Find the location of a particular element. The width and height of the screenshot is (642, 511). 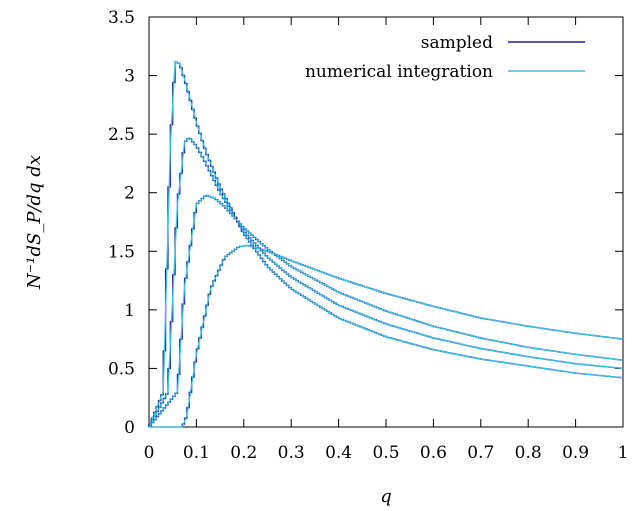

legend-label-numerical-integration: numerical integration is located at coordinates (399, 72).